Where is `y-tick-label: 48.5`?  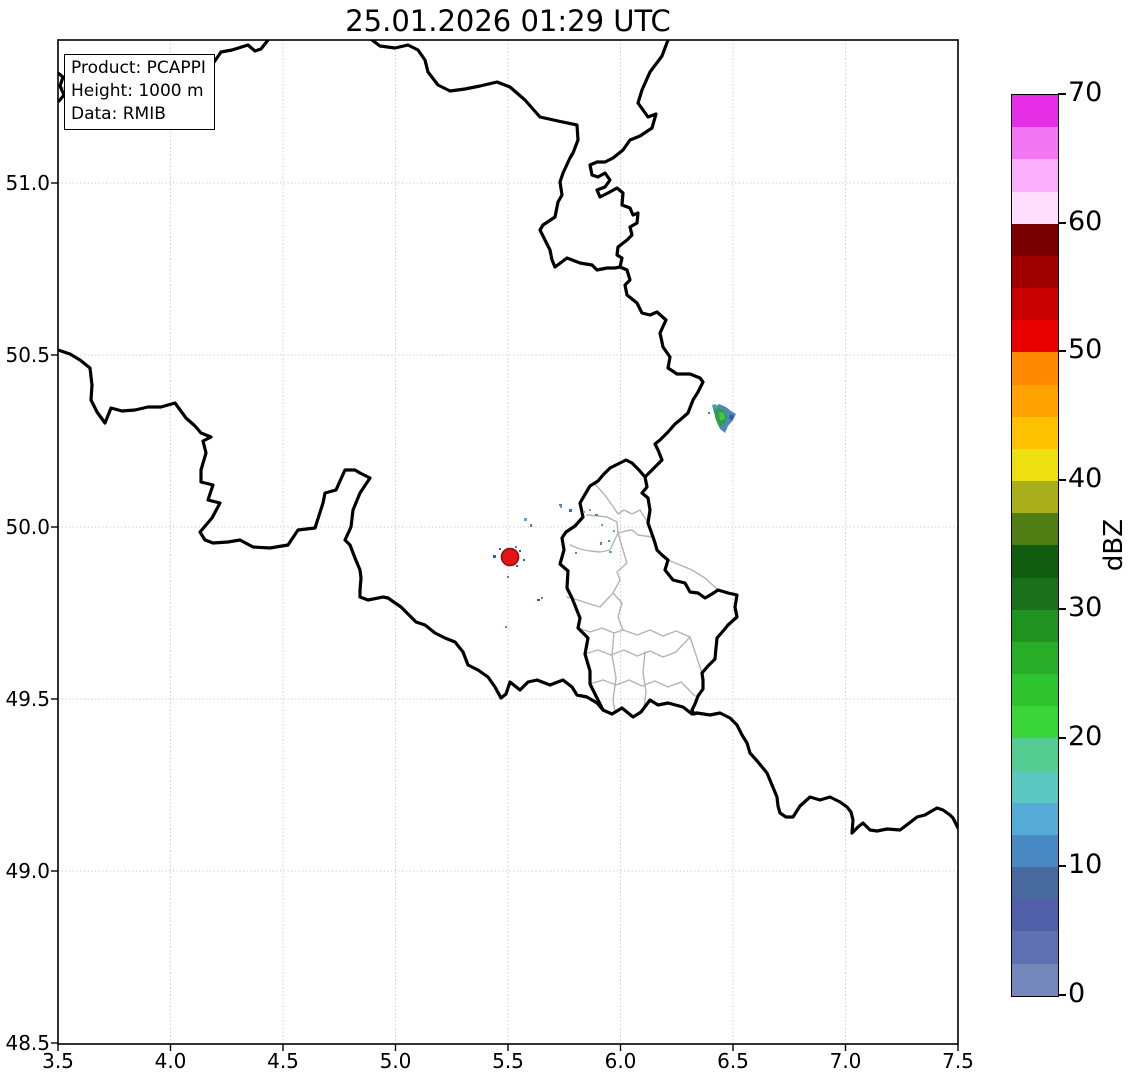
y-tick-label: 48.5 is located at coordinates (27, 1043).